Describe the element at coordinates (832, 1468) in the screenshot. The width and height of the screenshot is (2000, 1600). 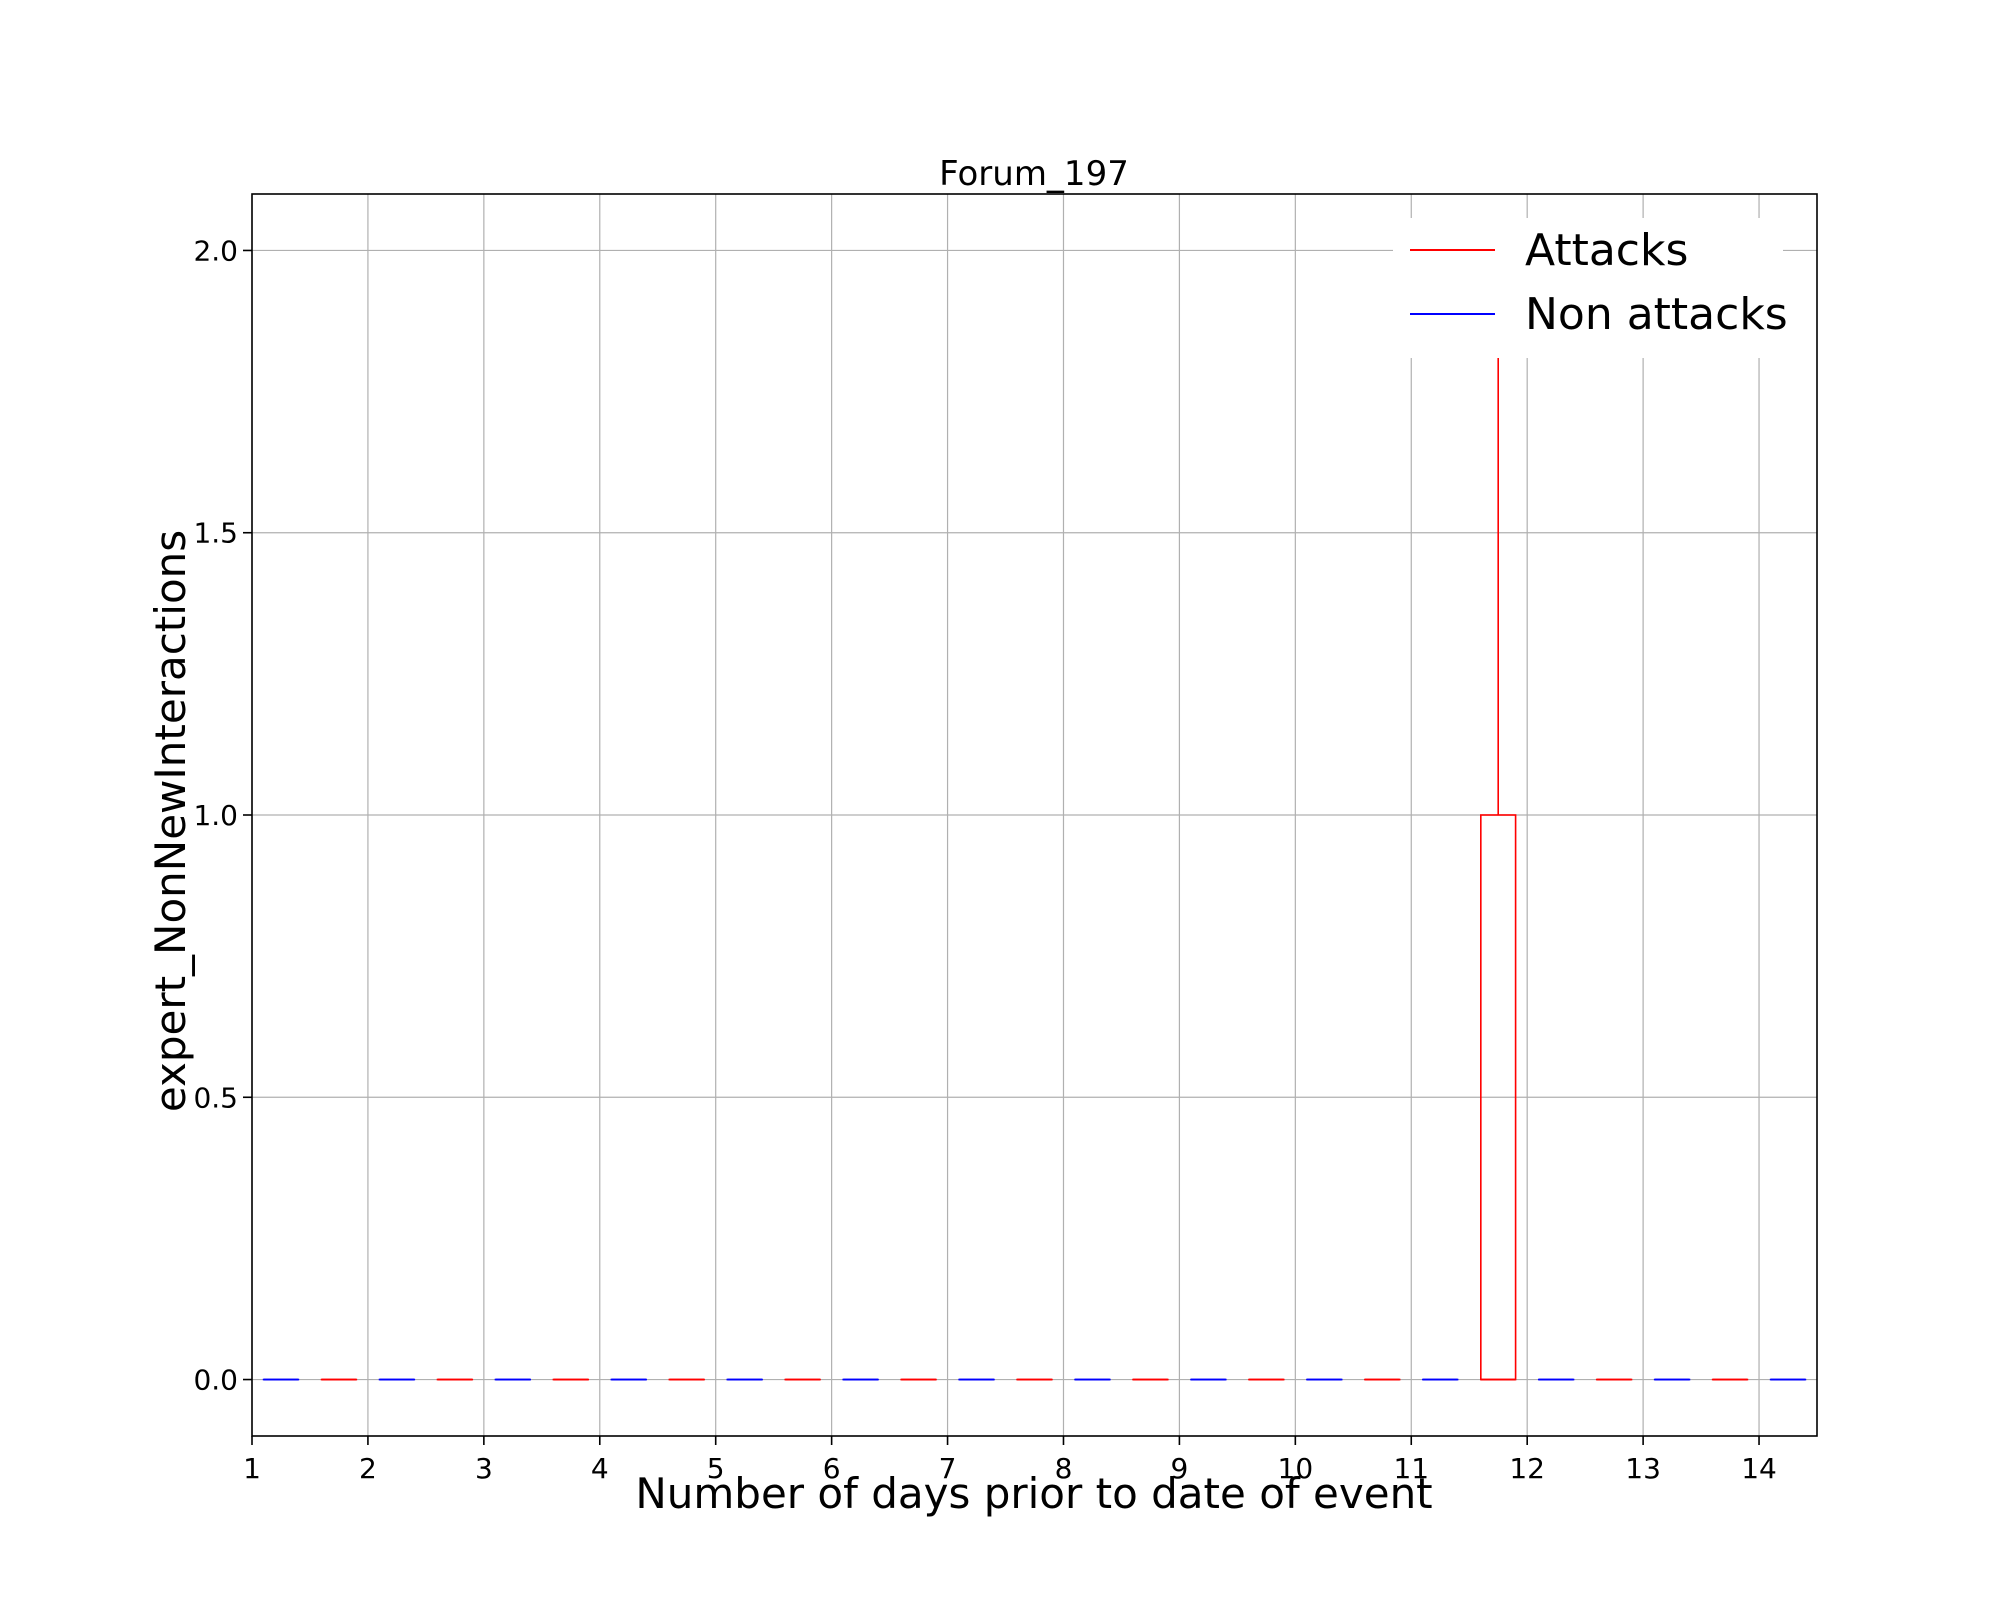
I see `x-tick-label: 6` at that location.